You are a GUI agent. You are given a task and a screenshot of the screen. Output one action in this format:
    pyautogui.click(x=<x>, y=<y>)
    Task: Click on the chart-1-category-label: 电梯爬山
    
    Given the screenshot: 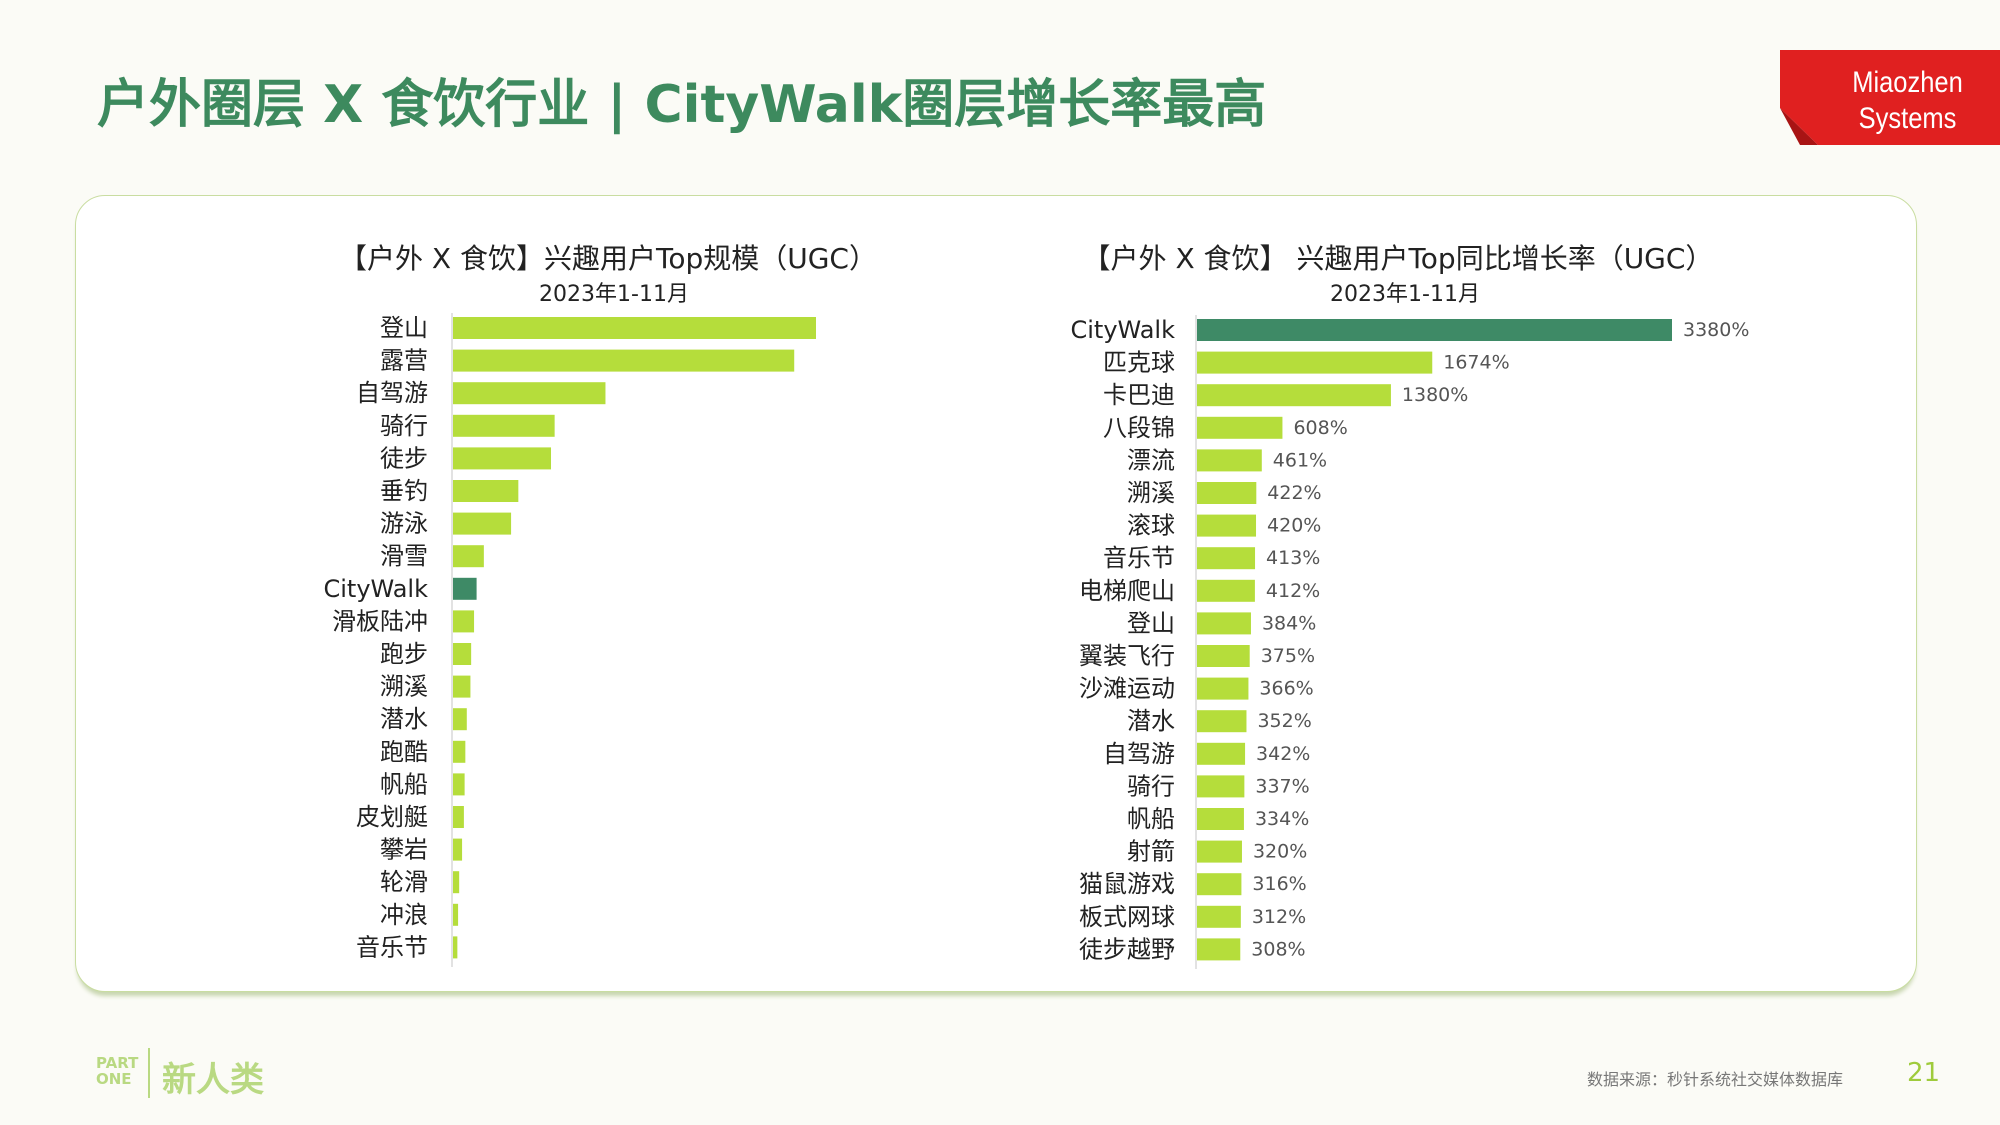 What is the action you would take?
    pyautogui.click(x=1127, y=591)
    